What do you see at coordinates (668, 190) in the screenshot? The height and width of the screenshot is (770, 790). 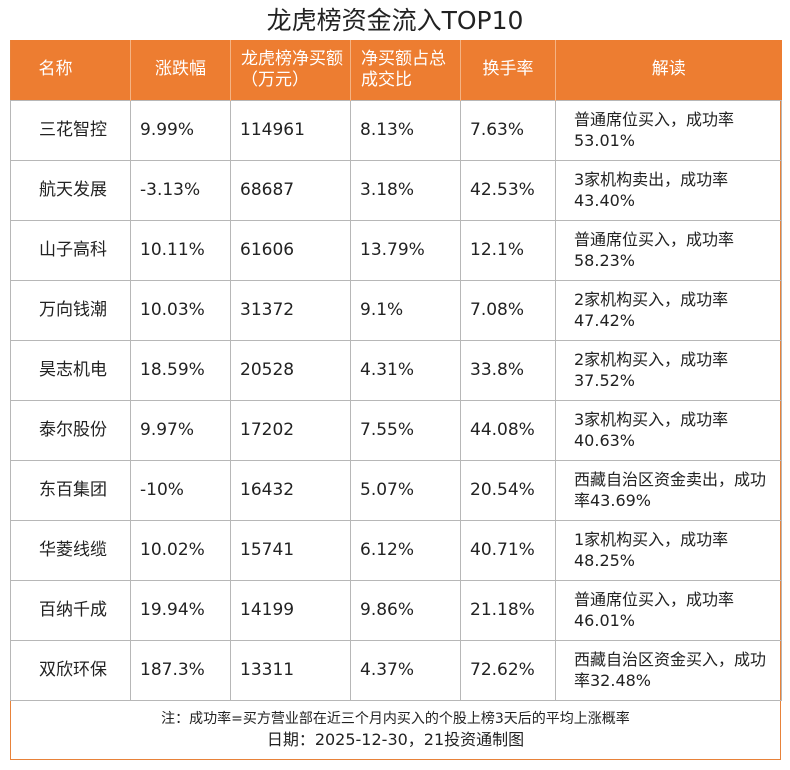 I see `comment-cell: 3家机构卖出，成功率43.40%` at bounding box center [668, 190].